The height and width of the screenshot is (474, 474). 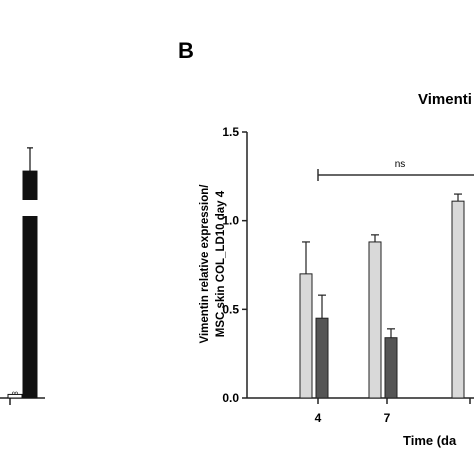 I want to click on panel-a-bar, so click(x=15, y=396).